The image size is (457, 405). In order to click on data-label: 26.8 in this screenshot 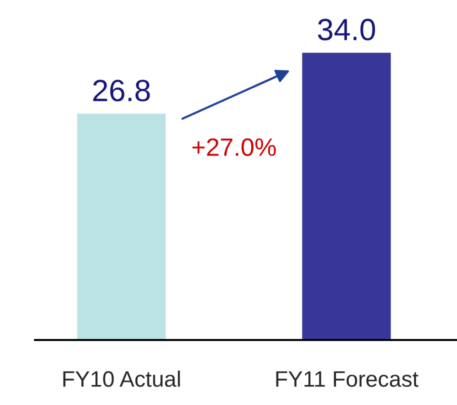, I will do `click(121, 91)`.